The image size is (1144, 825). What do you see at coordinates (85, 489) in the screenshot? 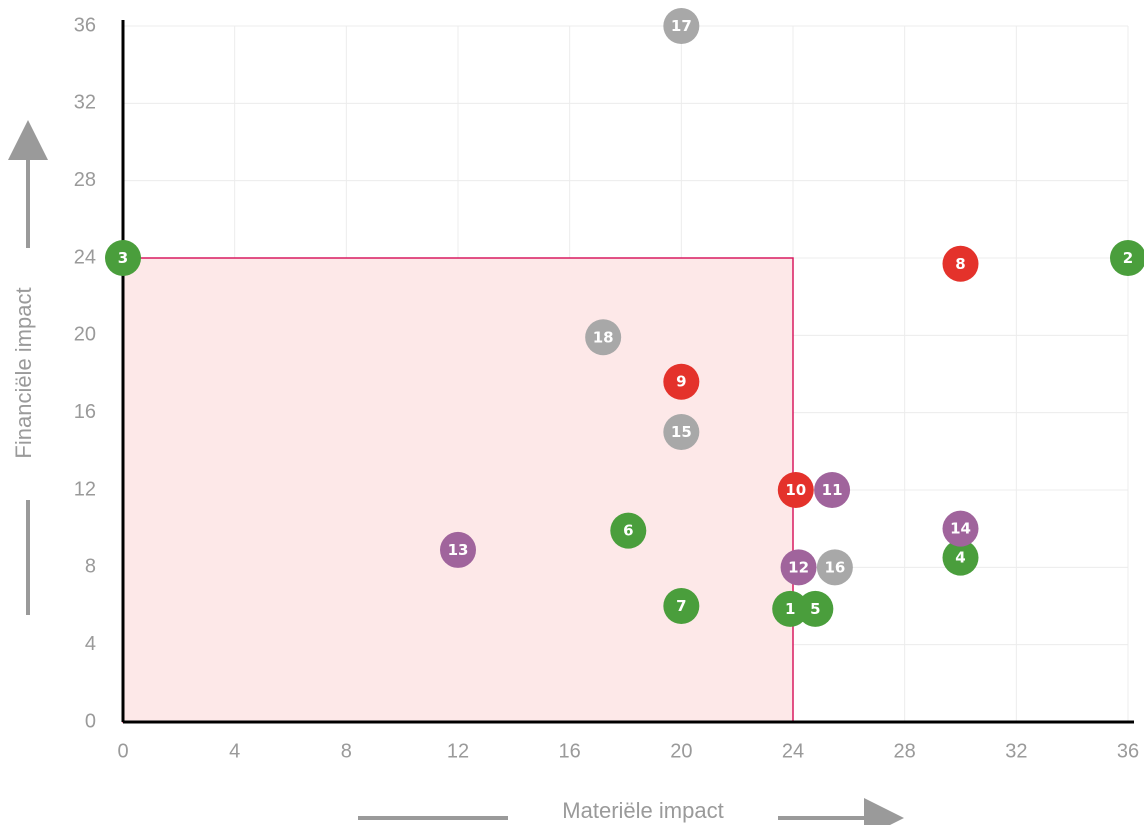
I see `y-tick-label: 12` at bounding box center [85, 489].